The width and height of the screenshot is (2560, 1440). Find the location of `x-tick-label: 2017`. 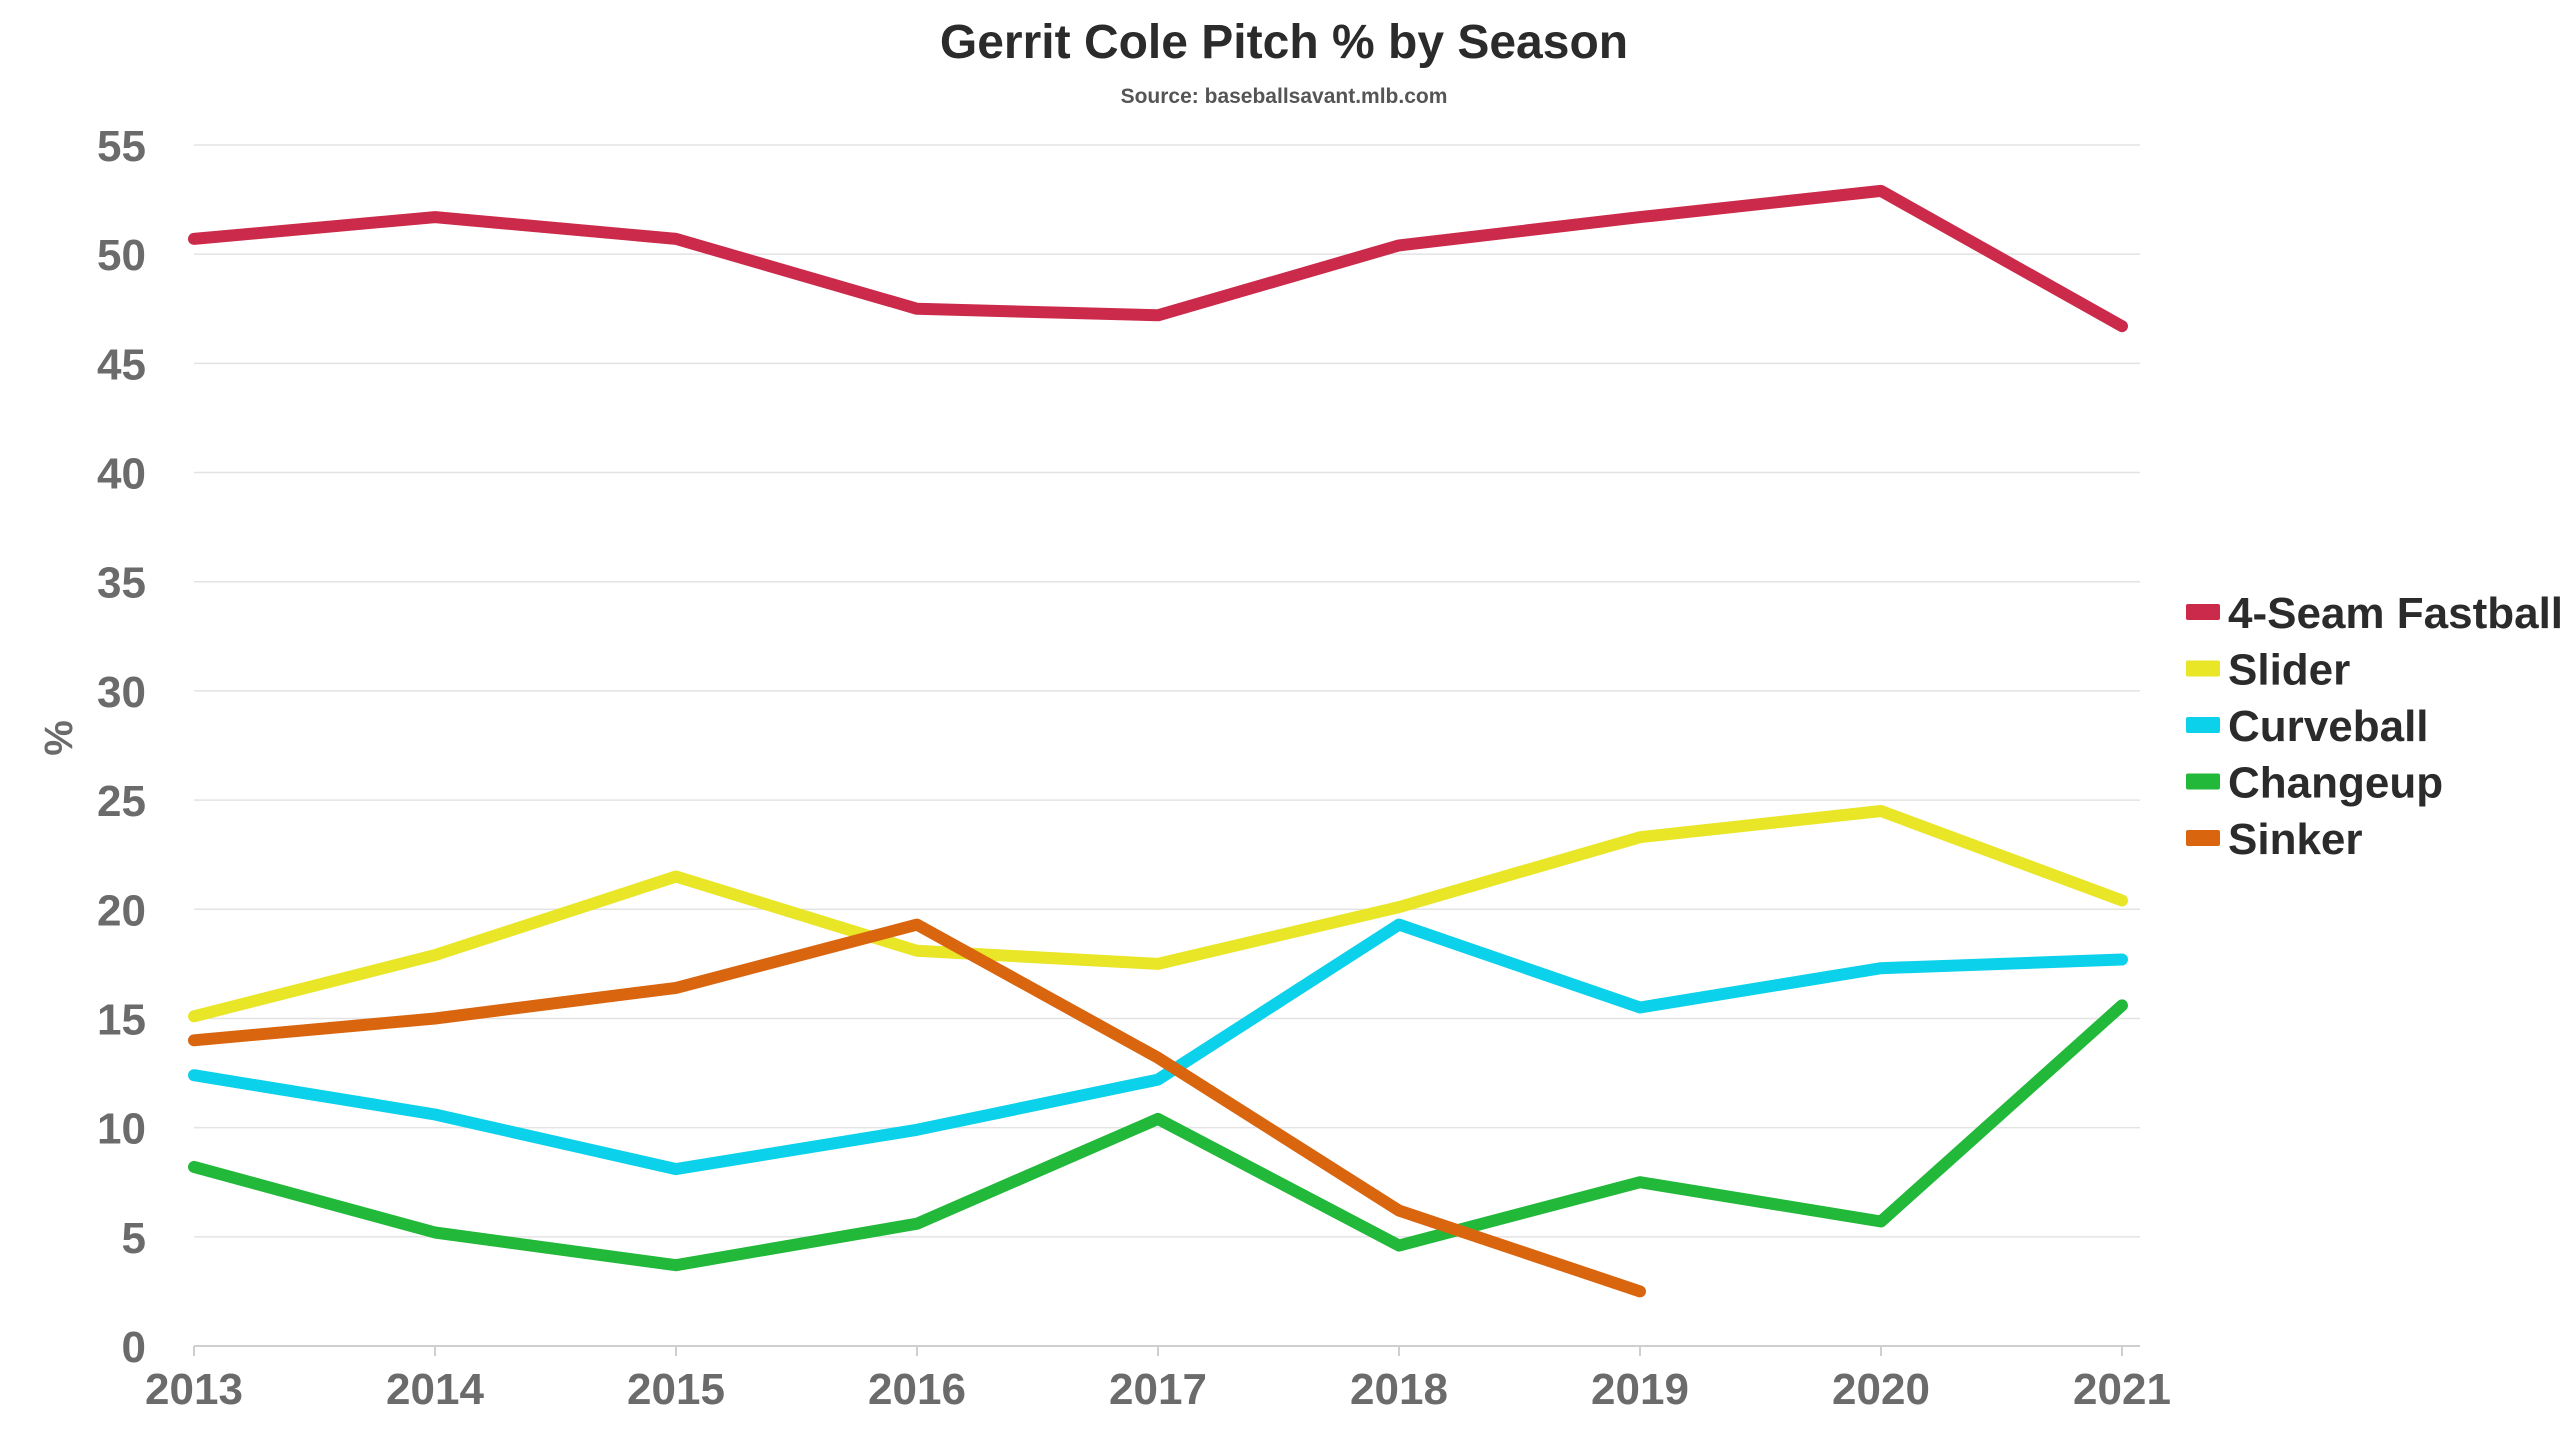

x-tick-label: 2017 is located at coordinates (1158, 1389).